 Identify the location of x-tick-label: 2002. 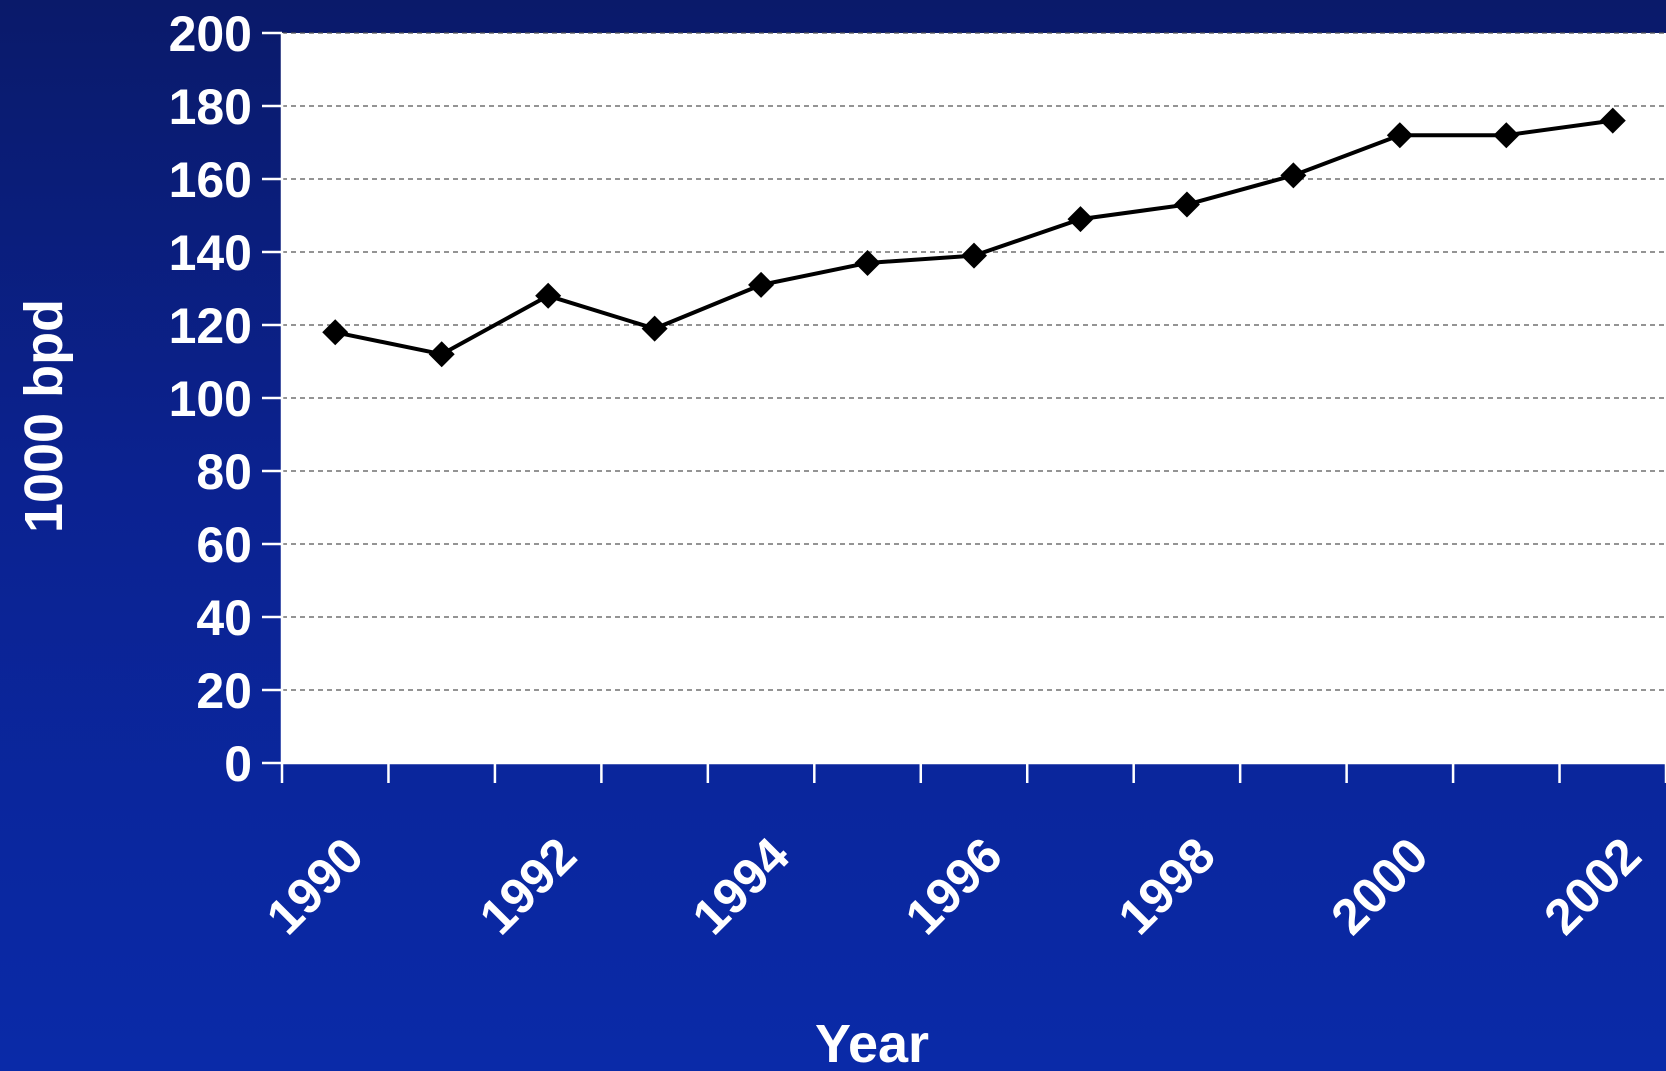
(1592, 886).